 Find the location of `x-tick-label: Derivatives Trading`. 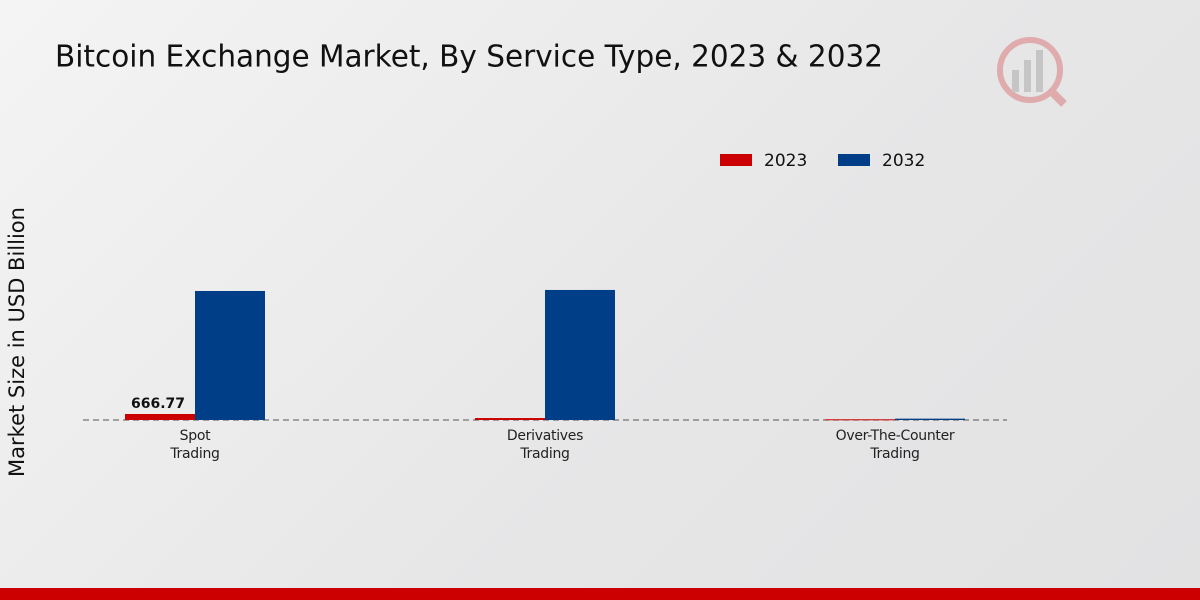

x-tick-label: Derivatives Trading is located at coordinates (545, 445).